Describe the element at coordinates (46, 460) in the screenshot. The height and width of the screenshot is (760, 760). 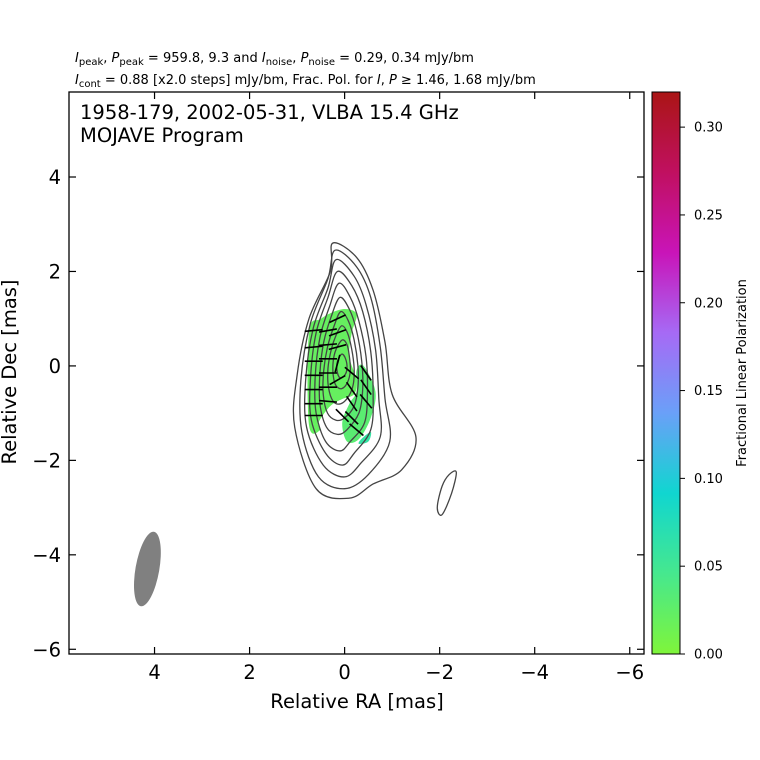
I see `y-tick-label: −2` at that location.